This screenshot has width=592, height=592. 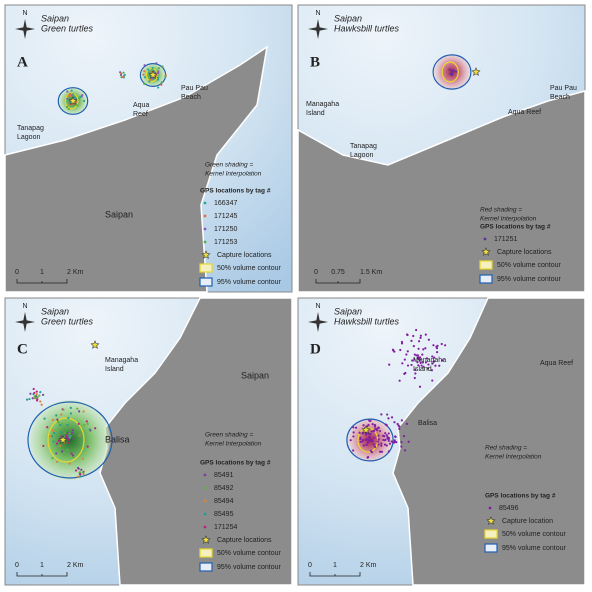 I want to click on place-label: Tanapag, so click(x=363, y=146).